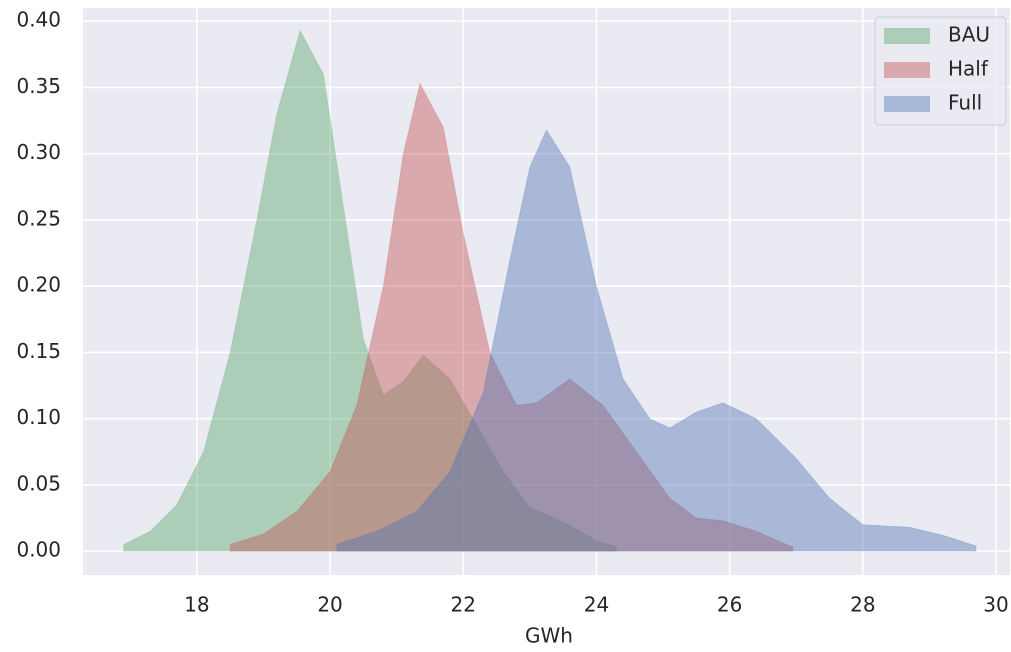 This screenshot has height=652, width=1011. What do you see at coordinates (995, 605) in the screenshot?
I see `x-tick-label: 30` at bounding box center [995, 605].